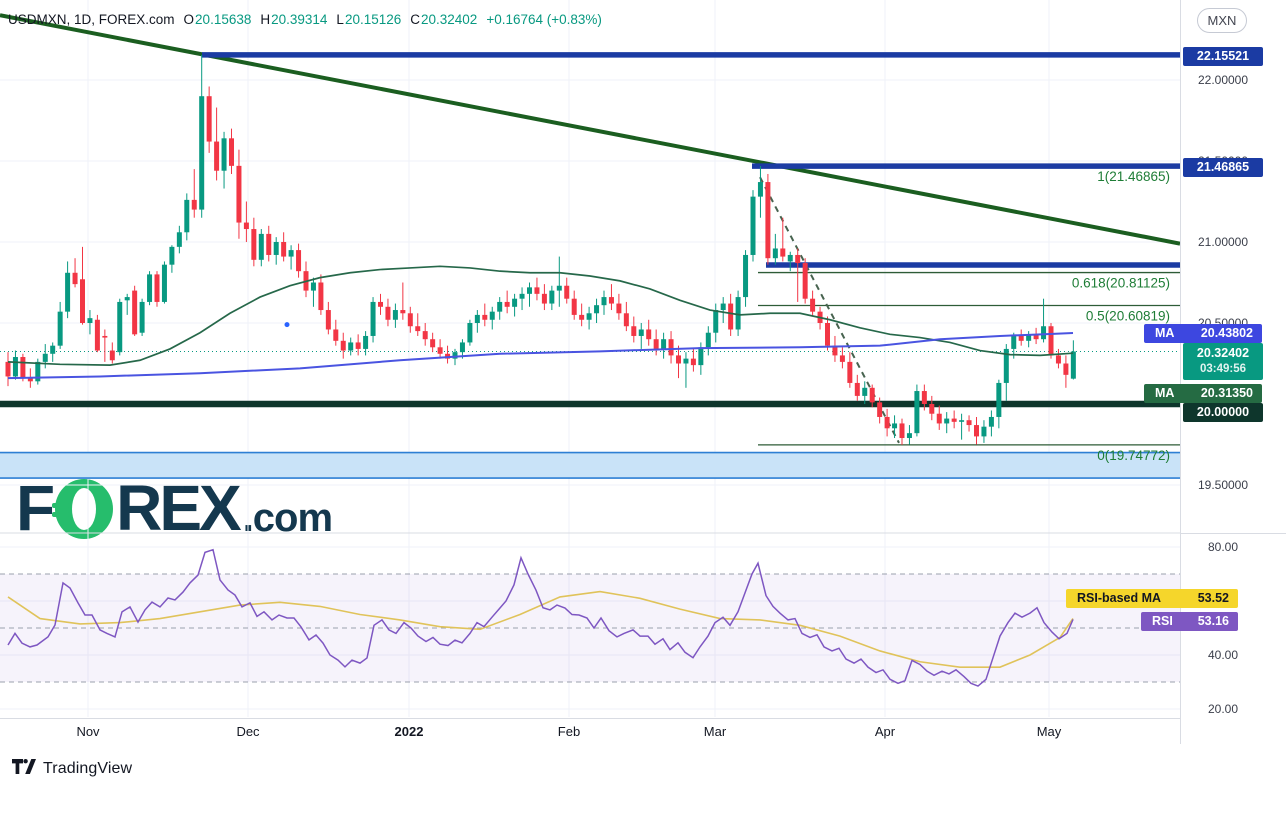  What do you see at coordinates (1189, 621) in the screenshot?
I see `axis-label-rsi: RSI 53.16` at bounding box center [1189, 621].